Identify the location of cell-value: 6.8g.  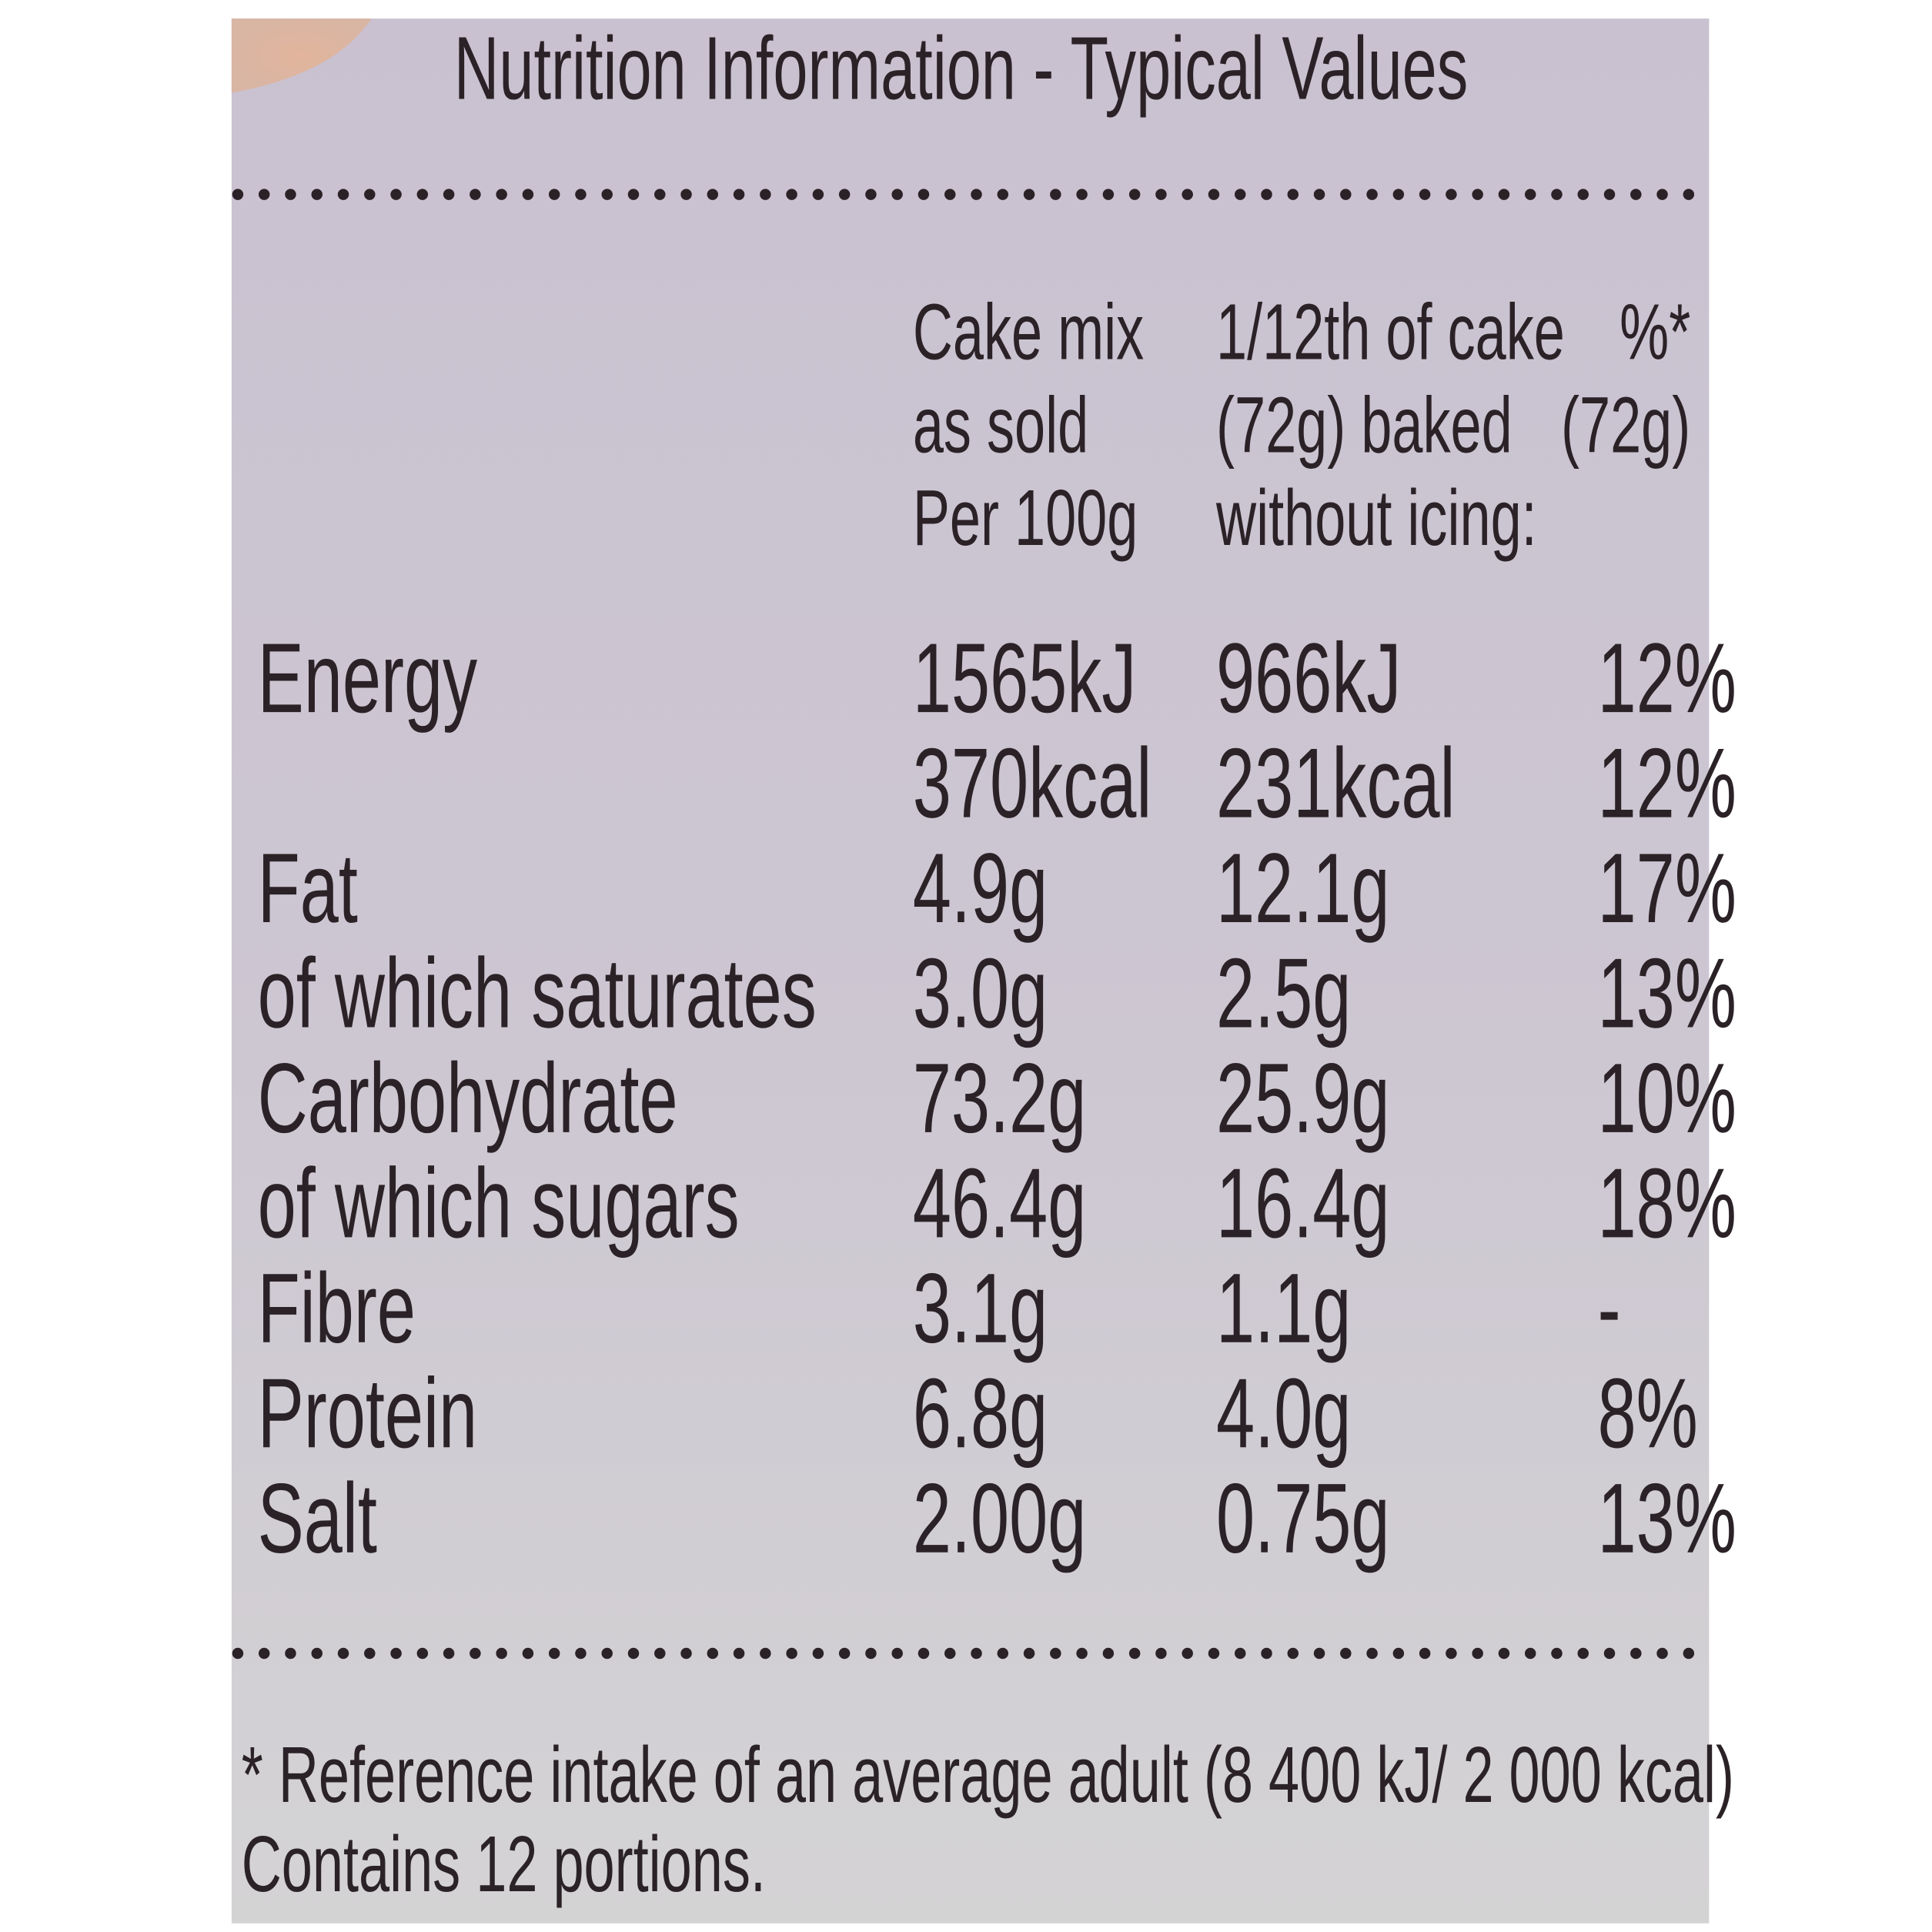
(980, 1413).